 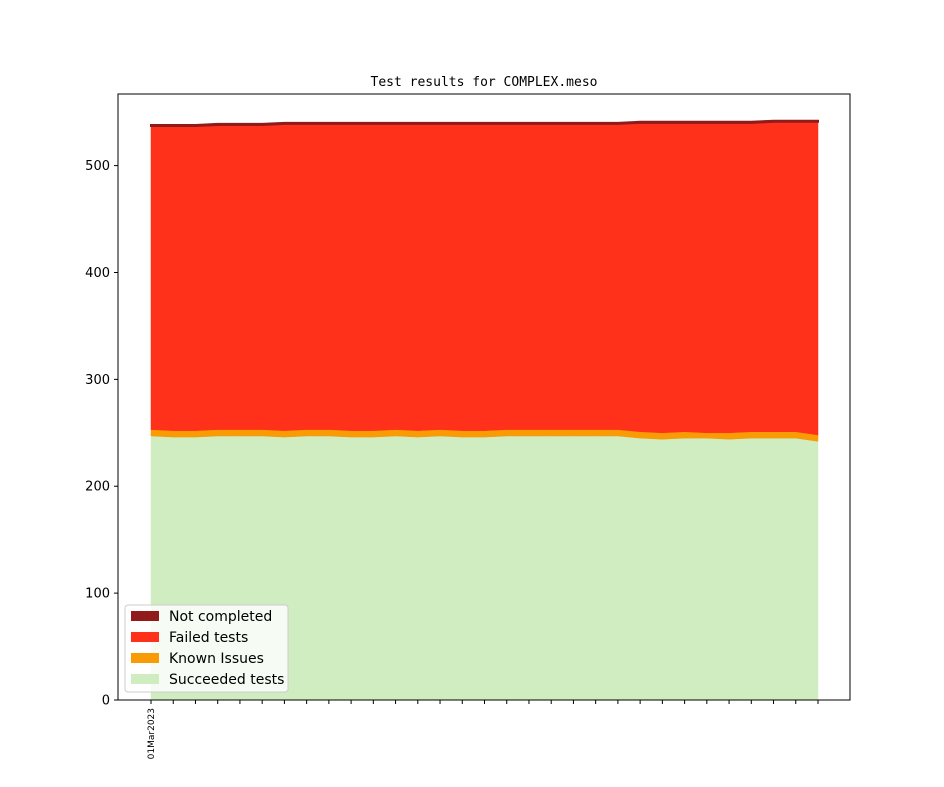 What do you see at coordinates (216, 659) in the screenshot?
I see `legend-label: Known Issues` at bounding box center [216, 659].